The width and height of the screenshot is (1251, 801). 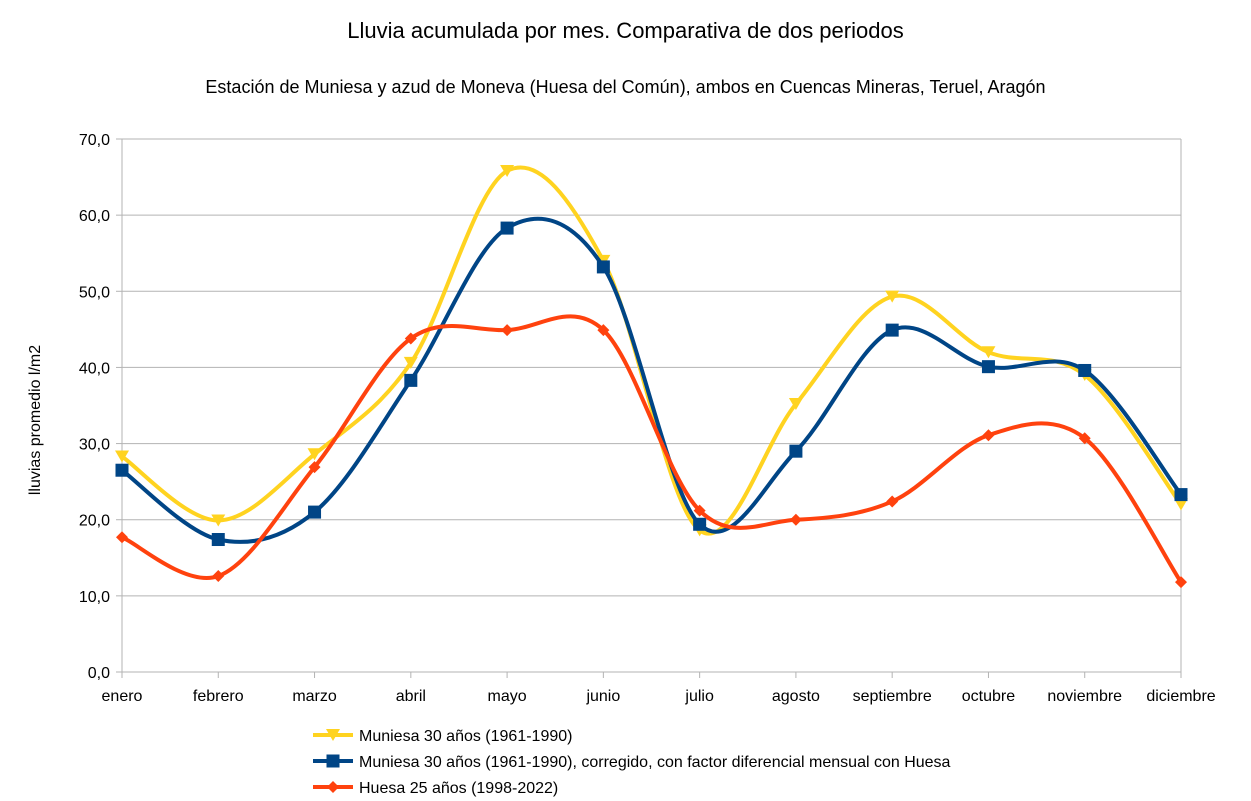 What do you see at coordinates (892, 296) in the screenshot?
I see `data-point-muniesa-septiembre` at bounding box center [892, 296].